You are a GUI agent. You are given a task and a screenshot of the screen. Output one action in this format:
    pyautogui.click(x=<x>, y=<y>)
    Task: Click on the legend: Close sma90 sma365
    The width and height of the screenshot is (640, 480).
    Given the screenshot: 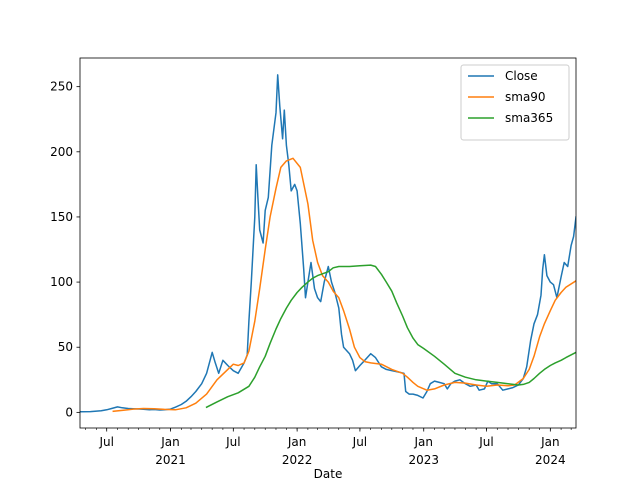 What is the action you would take?
    pyautogui.click(x=515, y=102)
    